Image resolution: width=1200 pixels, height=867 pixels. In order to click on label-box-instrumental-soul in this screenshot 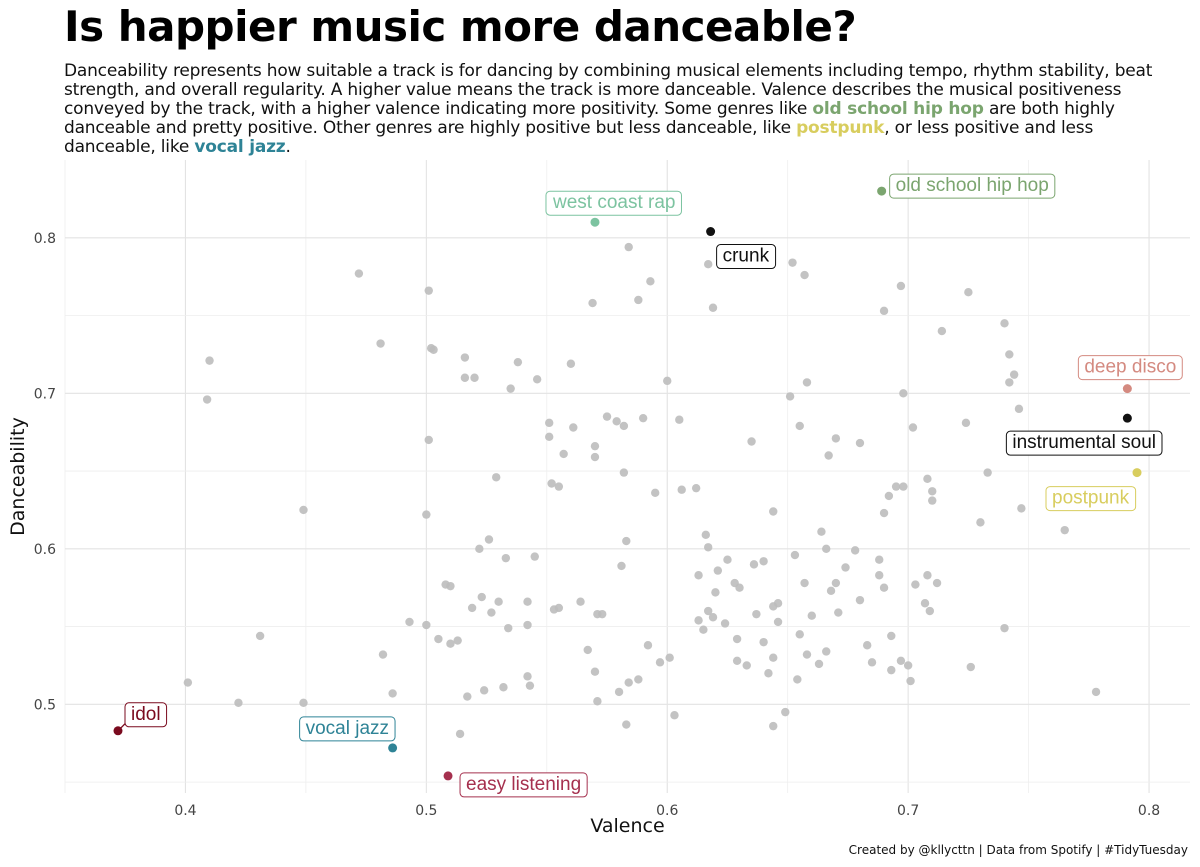, I will do `click(1084, 443)`.